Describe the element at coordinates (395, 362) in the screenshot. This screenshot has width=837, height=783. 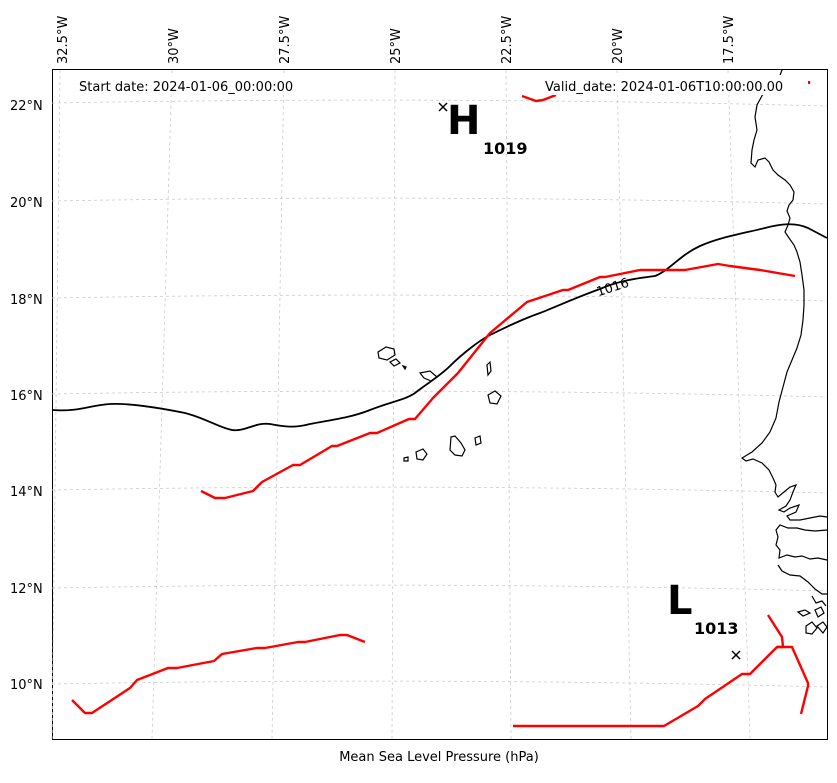
I see `sao-vicente-island` at that location.